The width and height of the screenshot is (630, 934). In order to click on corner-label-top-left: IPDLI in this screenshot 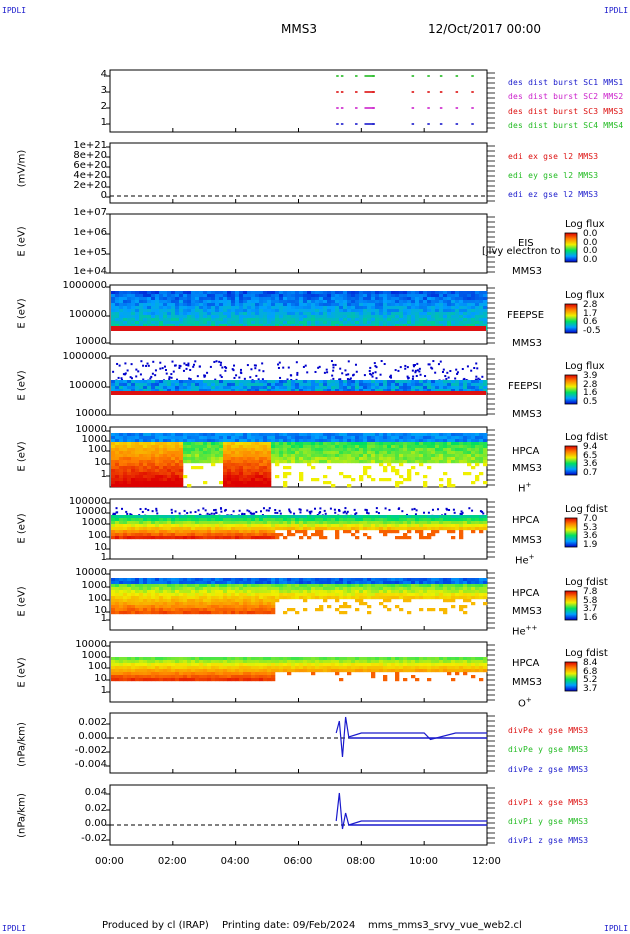, I will do `click(14, 10)`.